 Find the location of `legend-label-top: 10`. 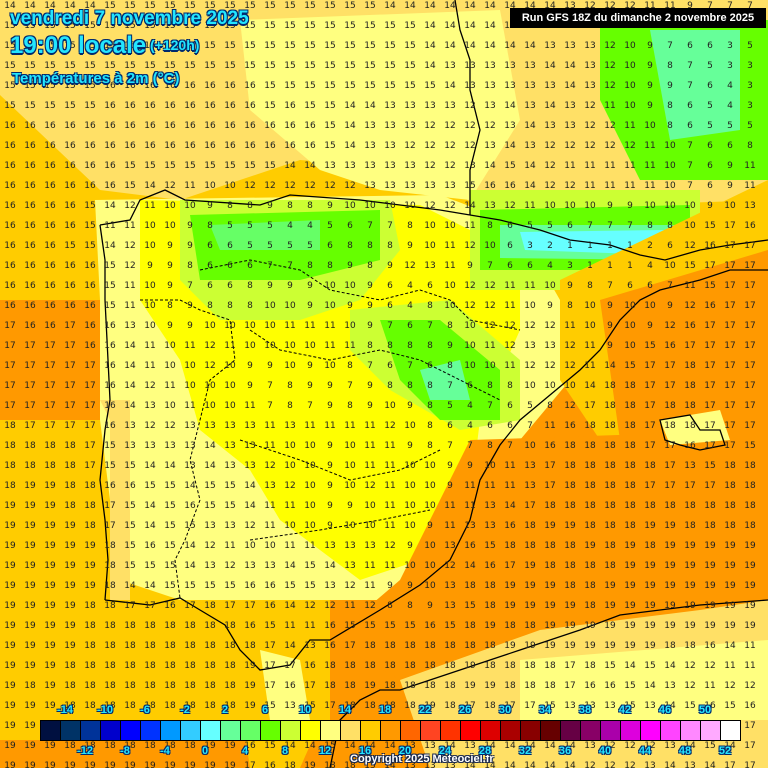

legend-label-top: 10 is located at coordinates (305, 710).